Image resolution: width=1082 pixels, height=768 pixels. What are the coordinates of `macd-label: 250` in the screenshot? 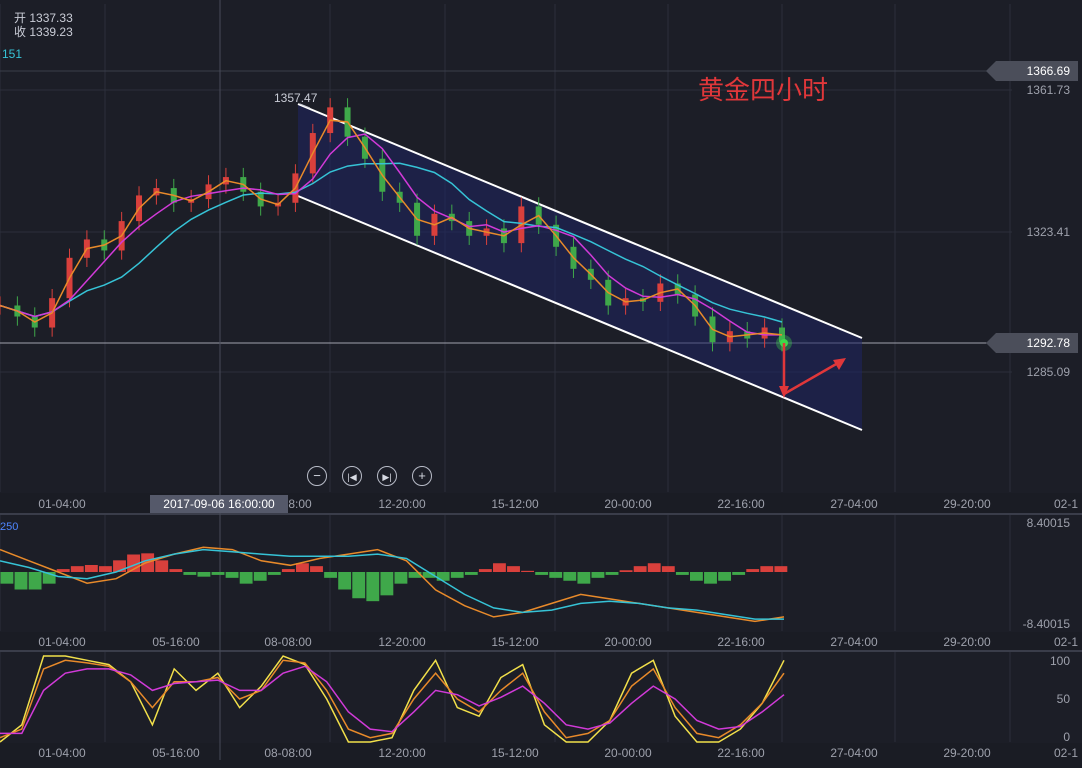 It's located at (9, 527).